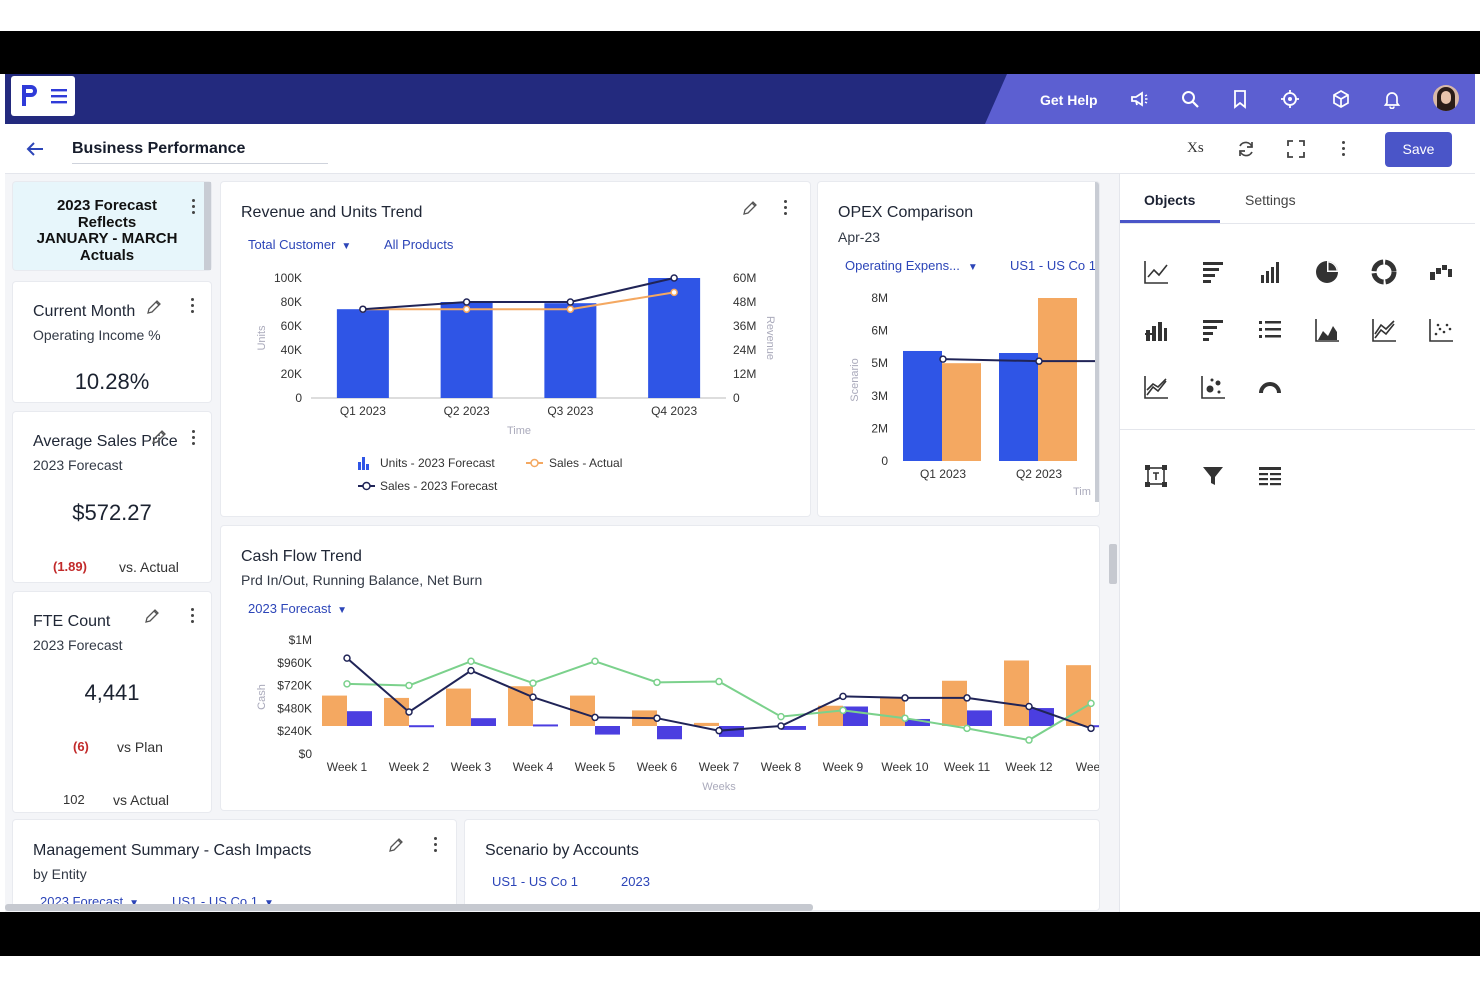 The image size is (1480, 987). Describe the element at coordinates (1270, 476) in the screenshot. I see `table-icon` at that location.